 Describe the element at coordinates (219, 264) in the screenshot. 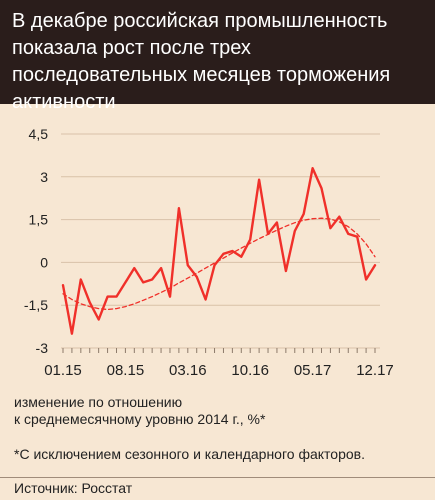

I see `trend-line` at that location.